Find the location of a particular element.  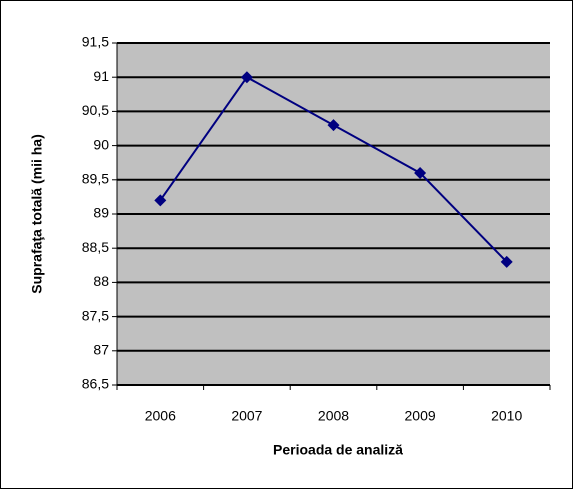

y-tick-label: 88 is located at coordinates (101, 281).